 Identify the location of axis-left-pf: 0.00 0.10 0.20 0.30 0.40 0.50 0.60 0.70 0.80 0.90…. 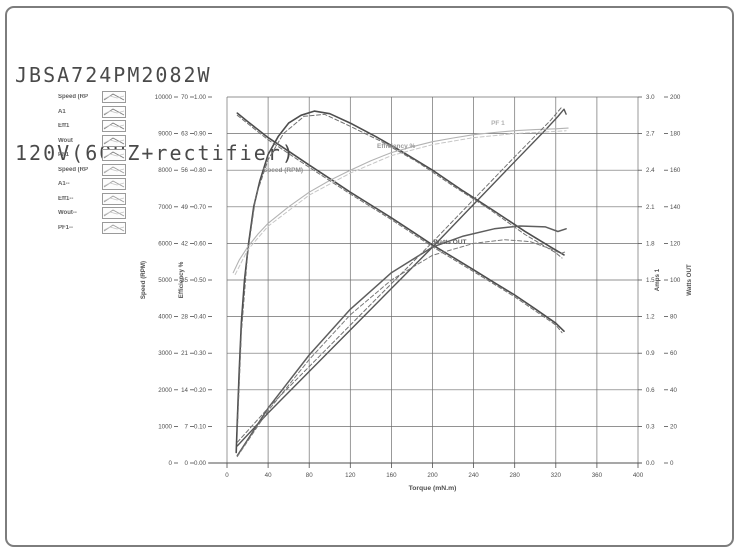
(203, 280).